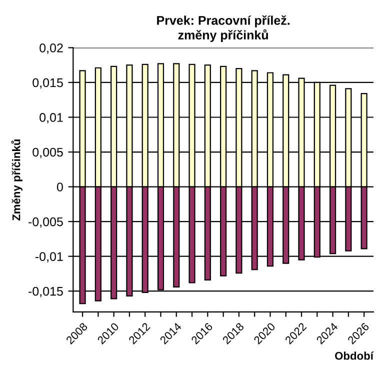  What do you see at coordinates (45, 292) in the screenshot?
I see `y-tick-label: -0,015` at bounding box center [45, 292].